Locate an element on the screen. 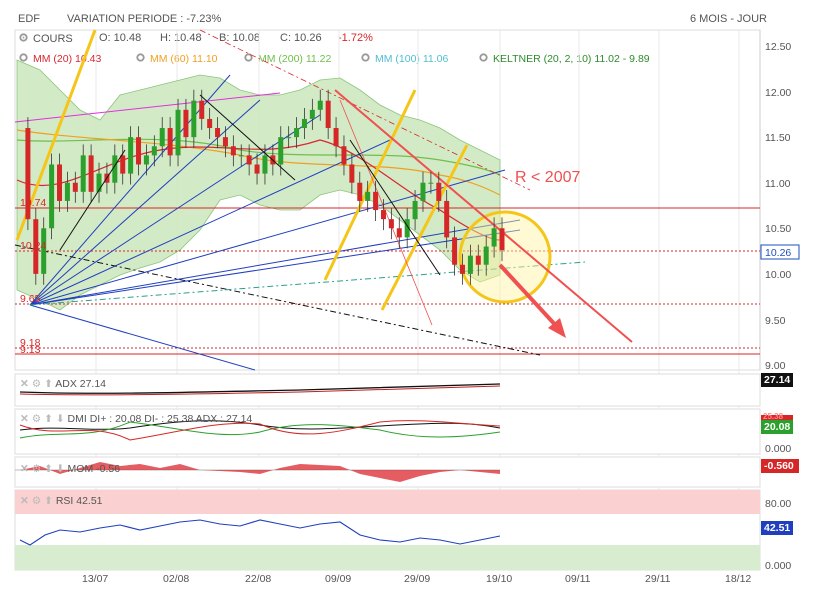  tick-1050: 10.50 is located at coordinates (778, 229).